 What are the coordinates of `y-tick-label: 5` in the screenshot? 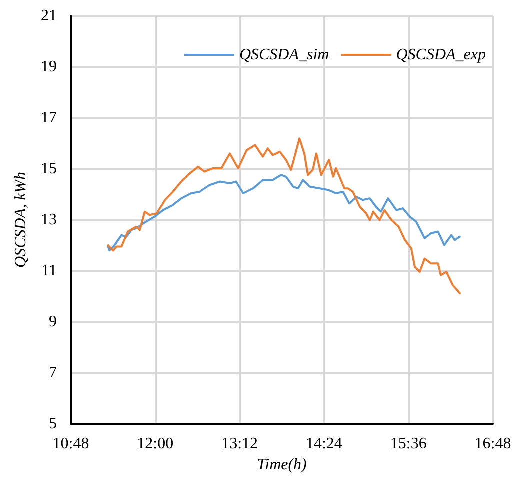 It's located at (53, 424).